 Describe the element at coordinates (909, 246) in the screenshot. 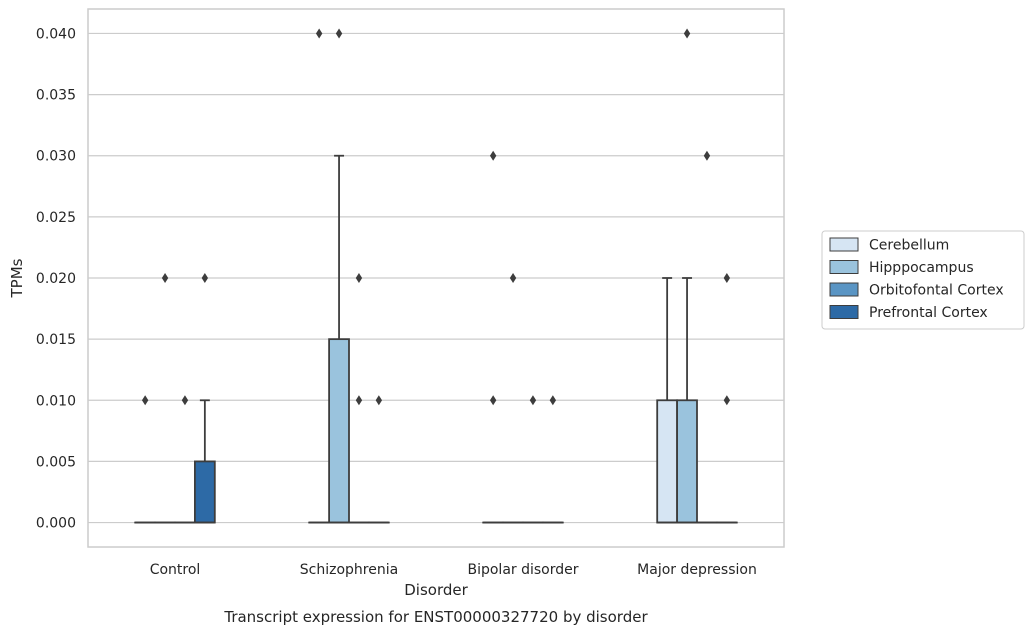

I see `legend-label: Cerebellum` at that location.